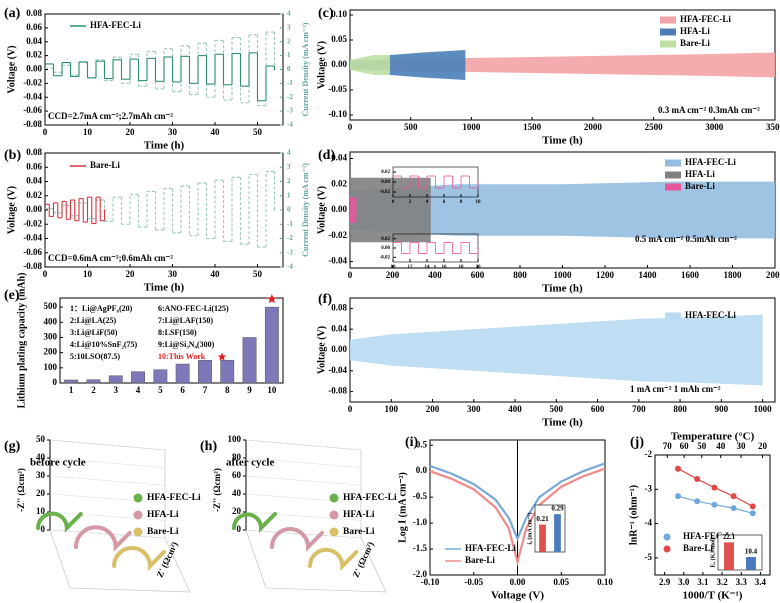 This screenshot has height=603, width=780. What do you see at coordinates (305, 69) in the screenshot?
I see `y2-axis-label: Current Density (mA cm⁻²)` at bounding box center [305, 69].